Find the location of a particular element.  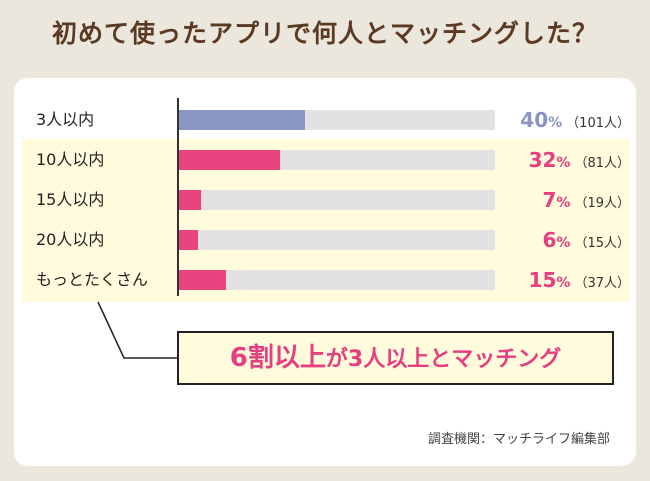

percent-value: 6 is located at coordinates (549, 240).